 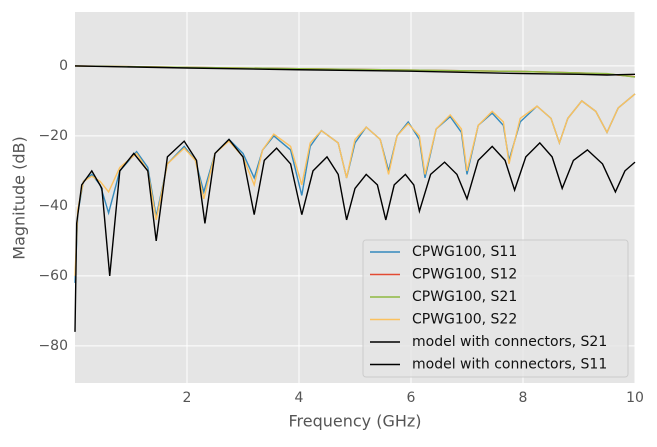 What do you see at coordinates (19, 197) in the screenshot?
I see `y-axis-label: Magnitude (dB)` at bounding box center [19, 197].